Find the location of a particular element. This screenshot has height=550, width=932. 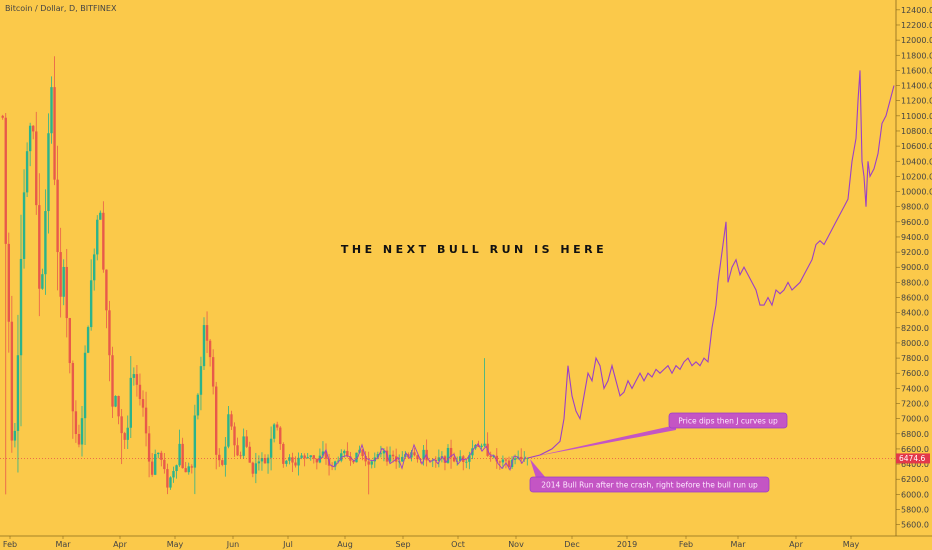

annotation-2014-pointer is located at coordinates (538, 468).